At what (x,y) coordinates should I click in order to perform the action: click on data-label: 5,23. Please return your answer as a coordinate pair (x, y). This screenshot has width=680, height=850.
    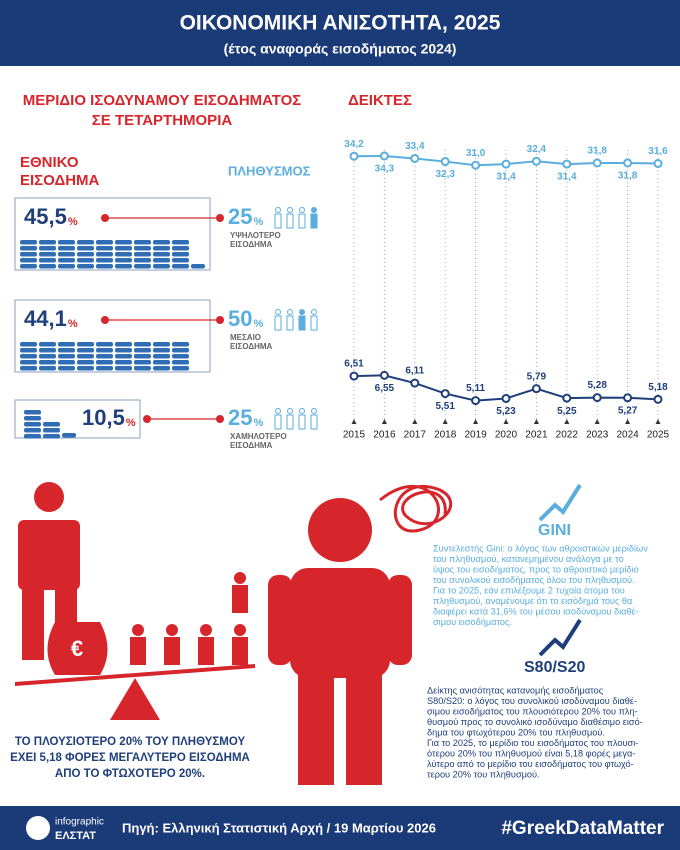
    Looking at the image, I should click on (506, 411).